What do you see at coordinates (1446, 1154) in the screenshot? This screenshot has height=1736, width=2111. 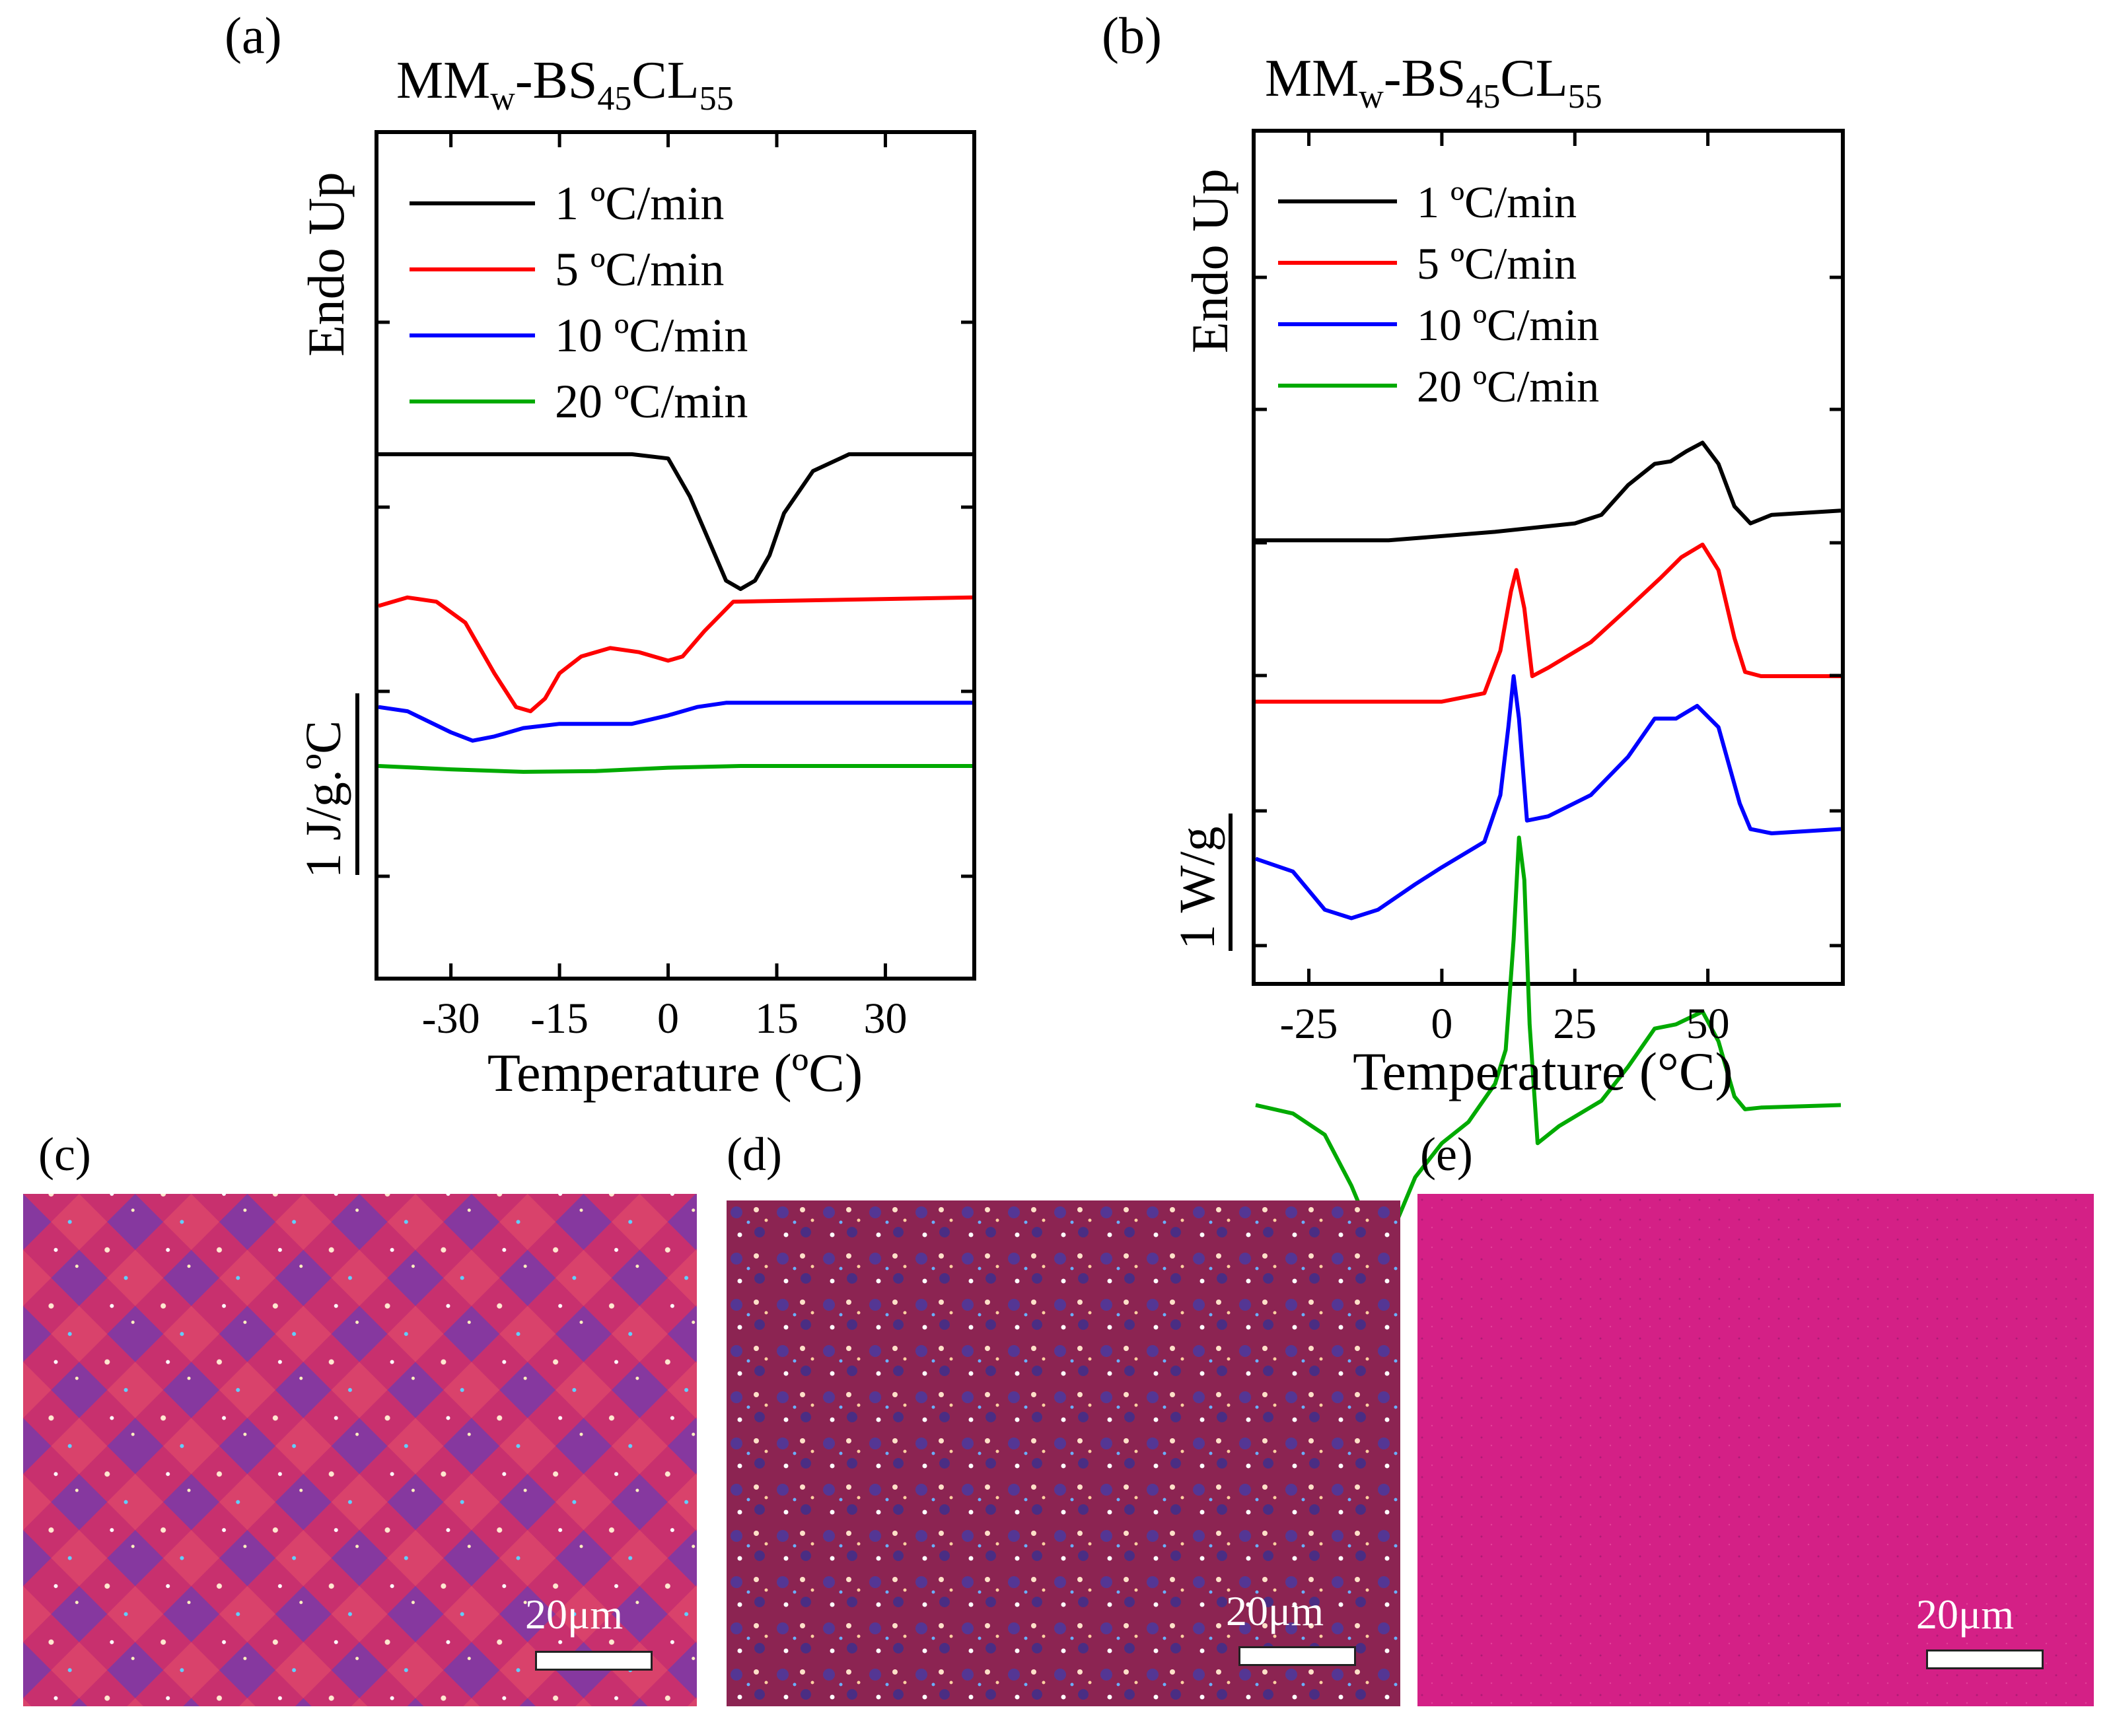 I see `micrograph-e-label: (e)` at bounding box center [1446, 1154].